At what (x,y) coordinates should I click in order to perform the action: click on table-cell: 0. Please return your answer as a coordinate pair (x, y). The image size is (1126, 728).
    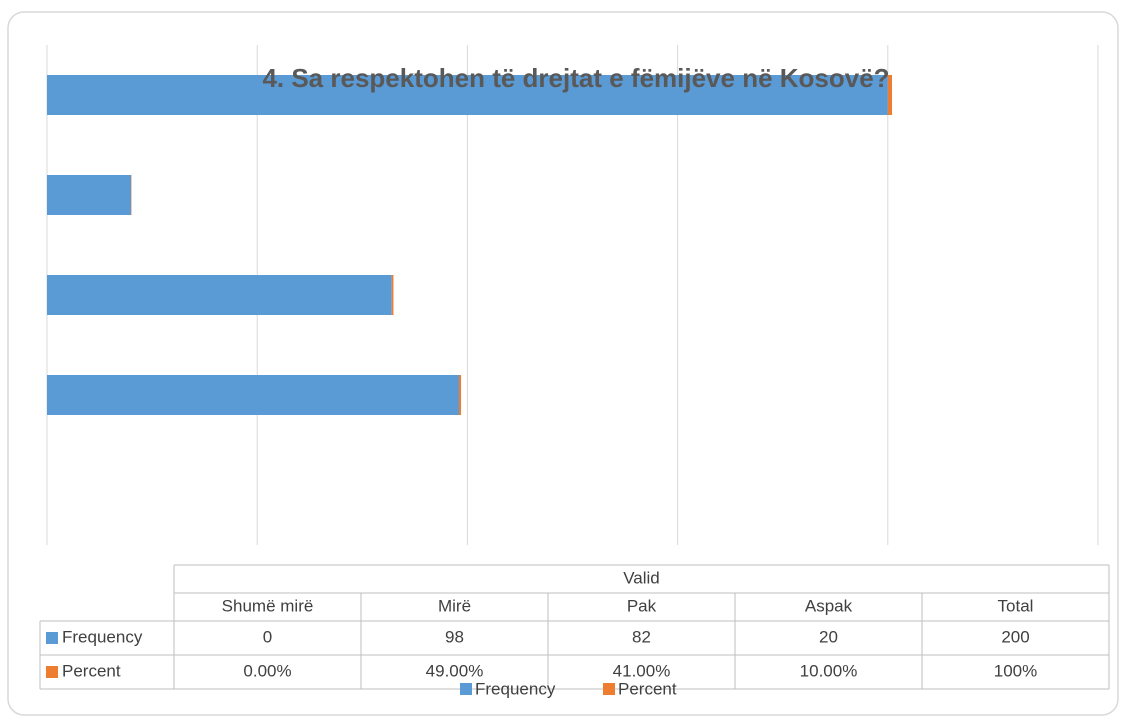
    Looking at the image, I should click on (267, 636).